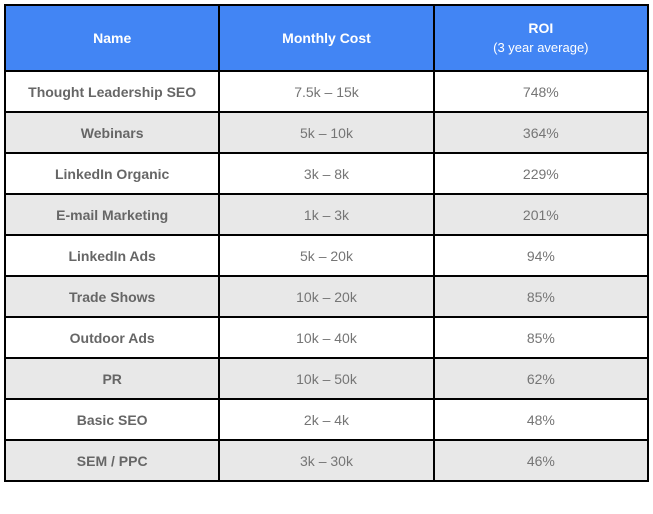 Image resolution: width=653 pixels, height=514 pixels. I want to click on header-row: Name Monthly Cost ROI (3 year average), so click(326, 38).